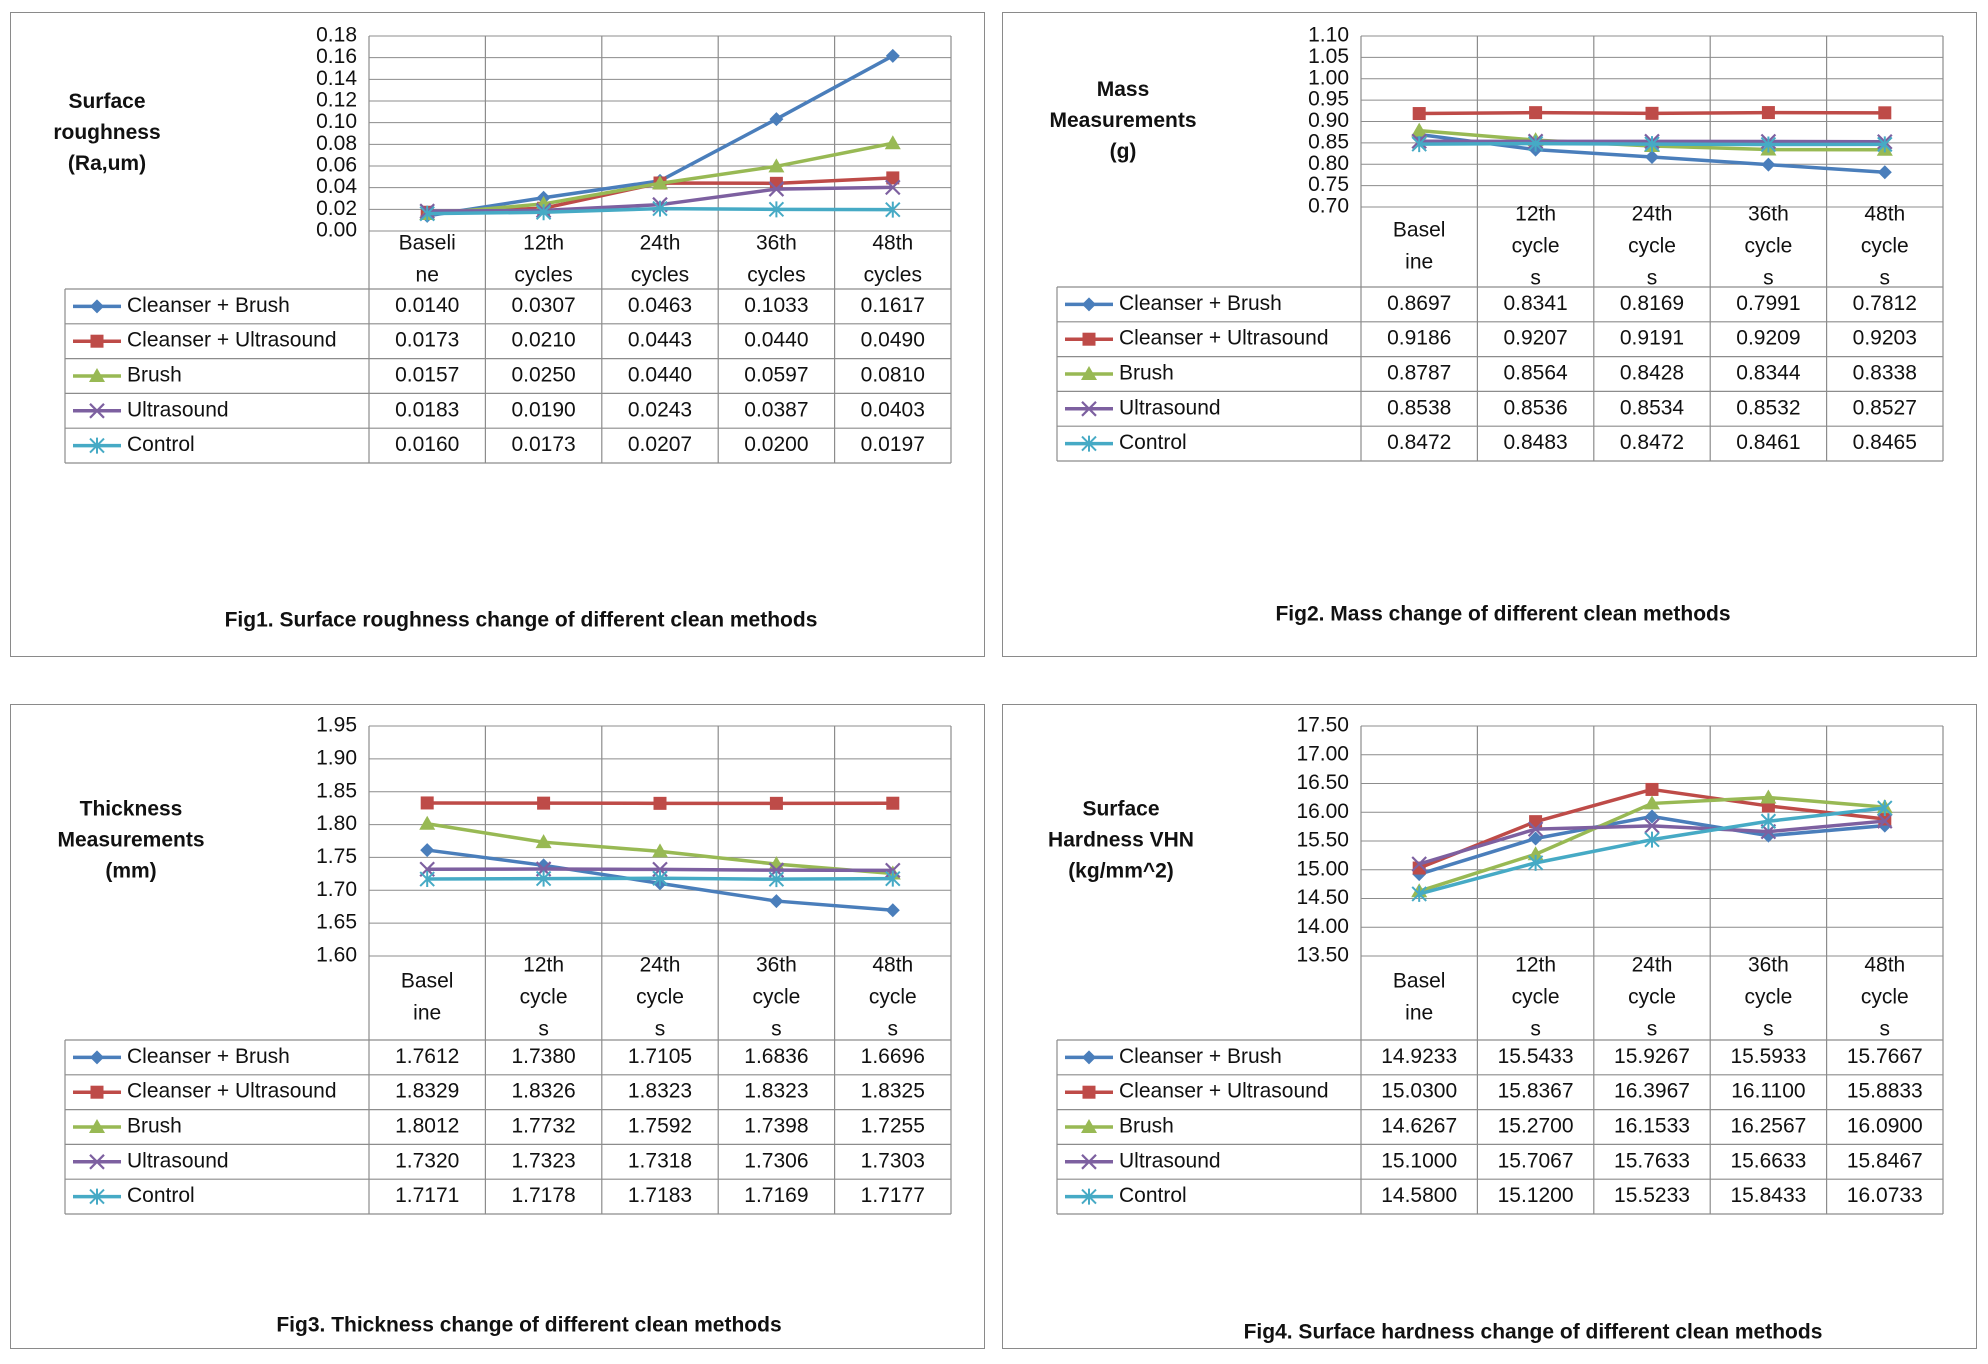 The image size is (1988, 1364). What do you see at coordinates (1885, 373) in the screenshot?
I see `data-table-cell: 0.8338` at bounding box center [1885, 373].